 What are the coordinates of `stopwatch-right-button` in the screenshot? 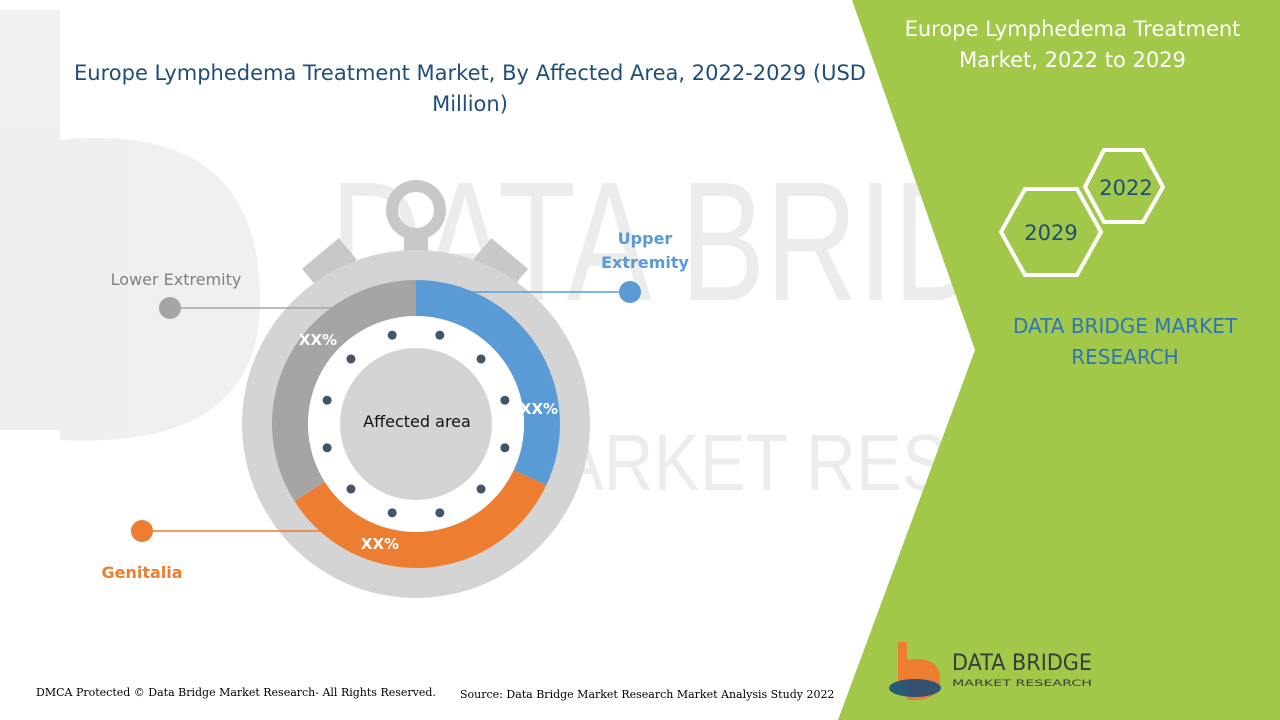 It's located at (501, 264).